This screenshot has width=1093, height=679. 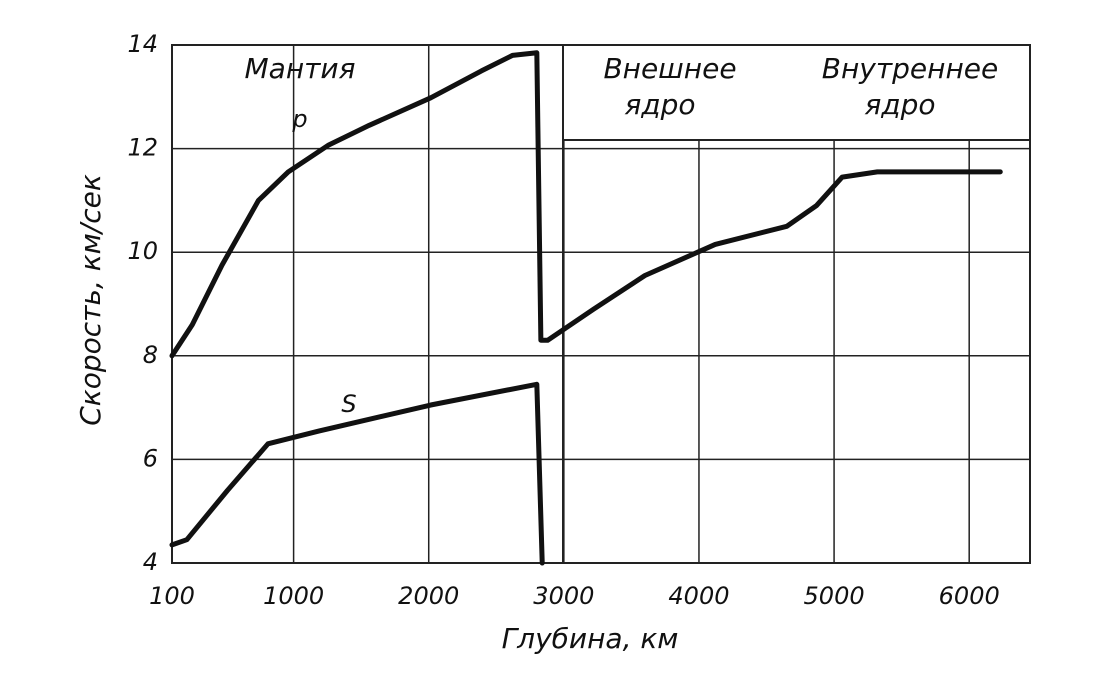 I want to click on x-tick-label: 5000, so click(x=834, y=596).